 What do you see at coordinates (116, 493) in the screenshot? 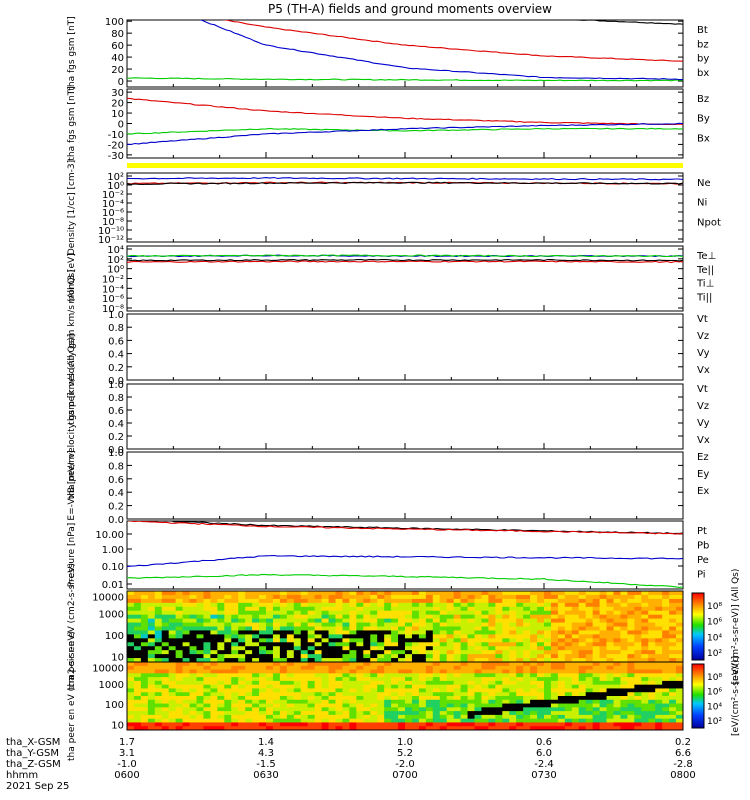
I see `y-tick-label: 0.4` at bounding box center [116, 493].